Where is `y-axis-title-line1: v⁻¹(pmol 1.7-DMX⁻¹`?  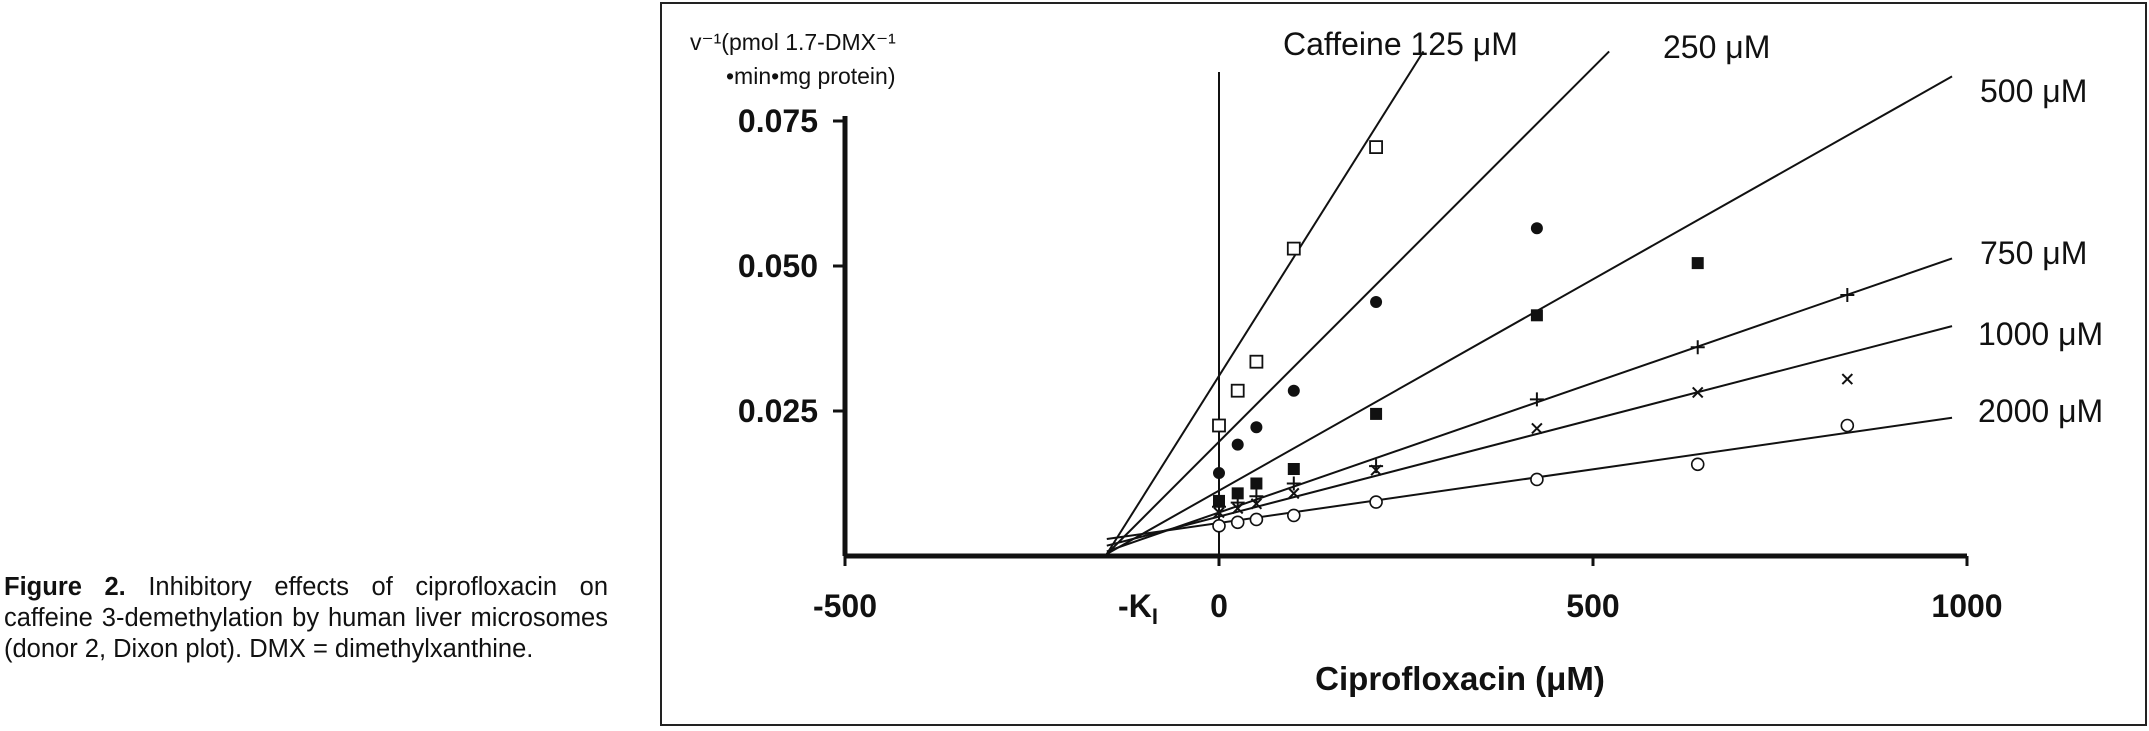
y-axis-title-line1: v⁻¹(pmol 1.7-DMX⁻¹ is located at coordinates (793, 42).